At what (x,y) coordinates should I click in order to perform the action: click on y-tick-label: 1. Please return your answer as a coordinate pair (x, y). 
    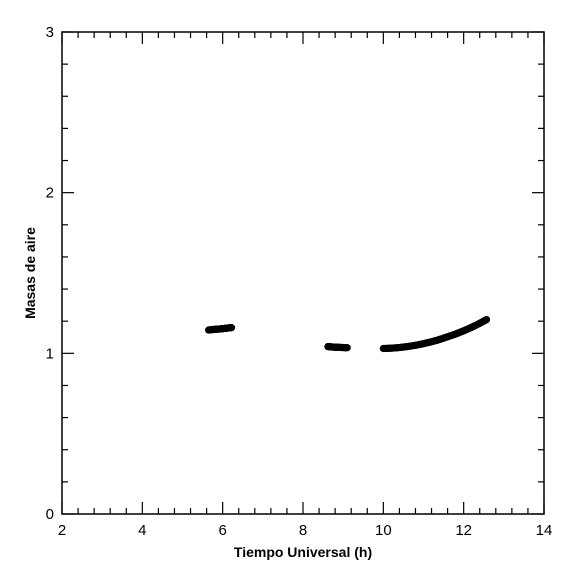
    Looking at the image, I should click on (50, 353).